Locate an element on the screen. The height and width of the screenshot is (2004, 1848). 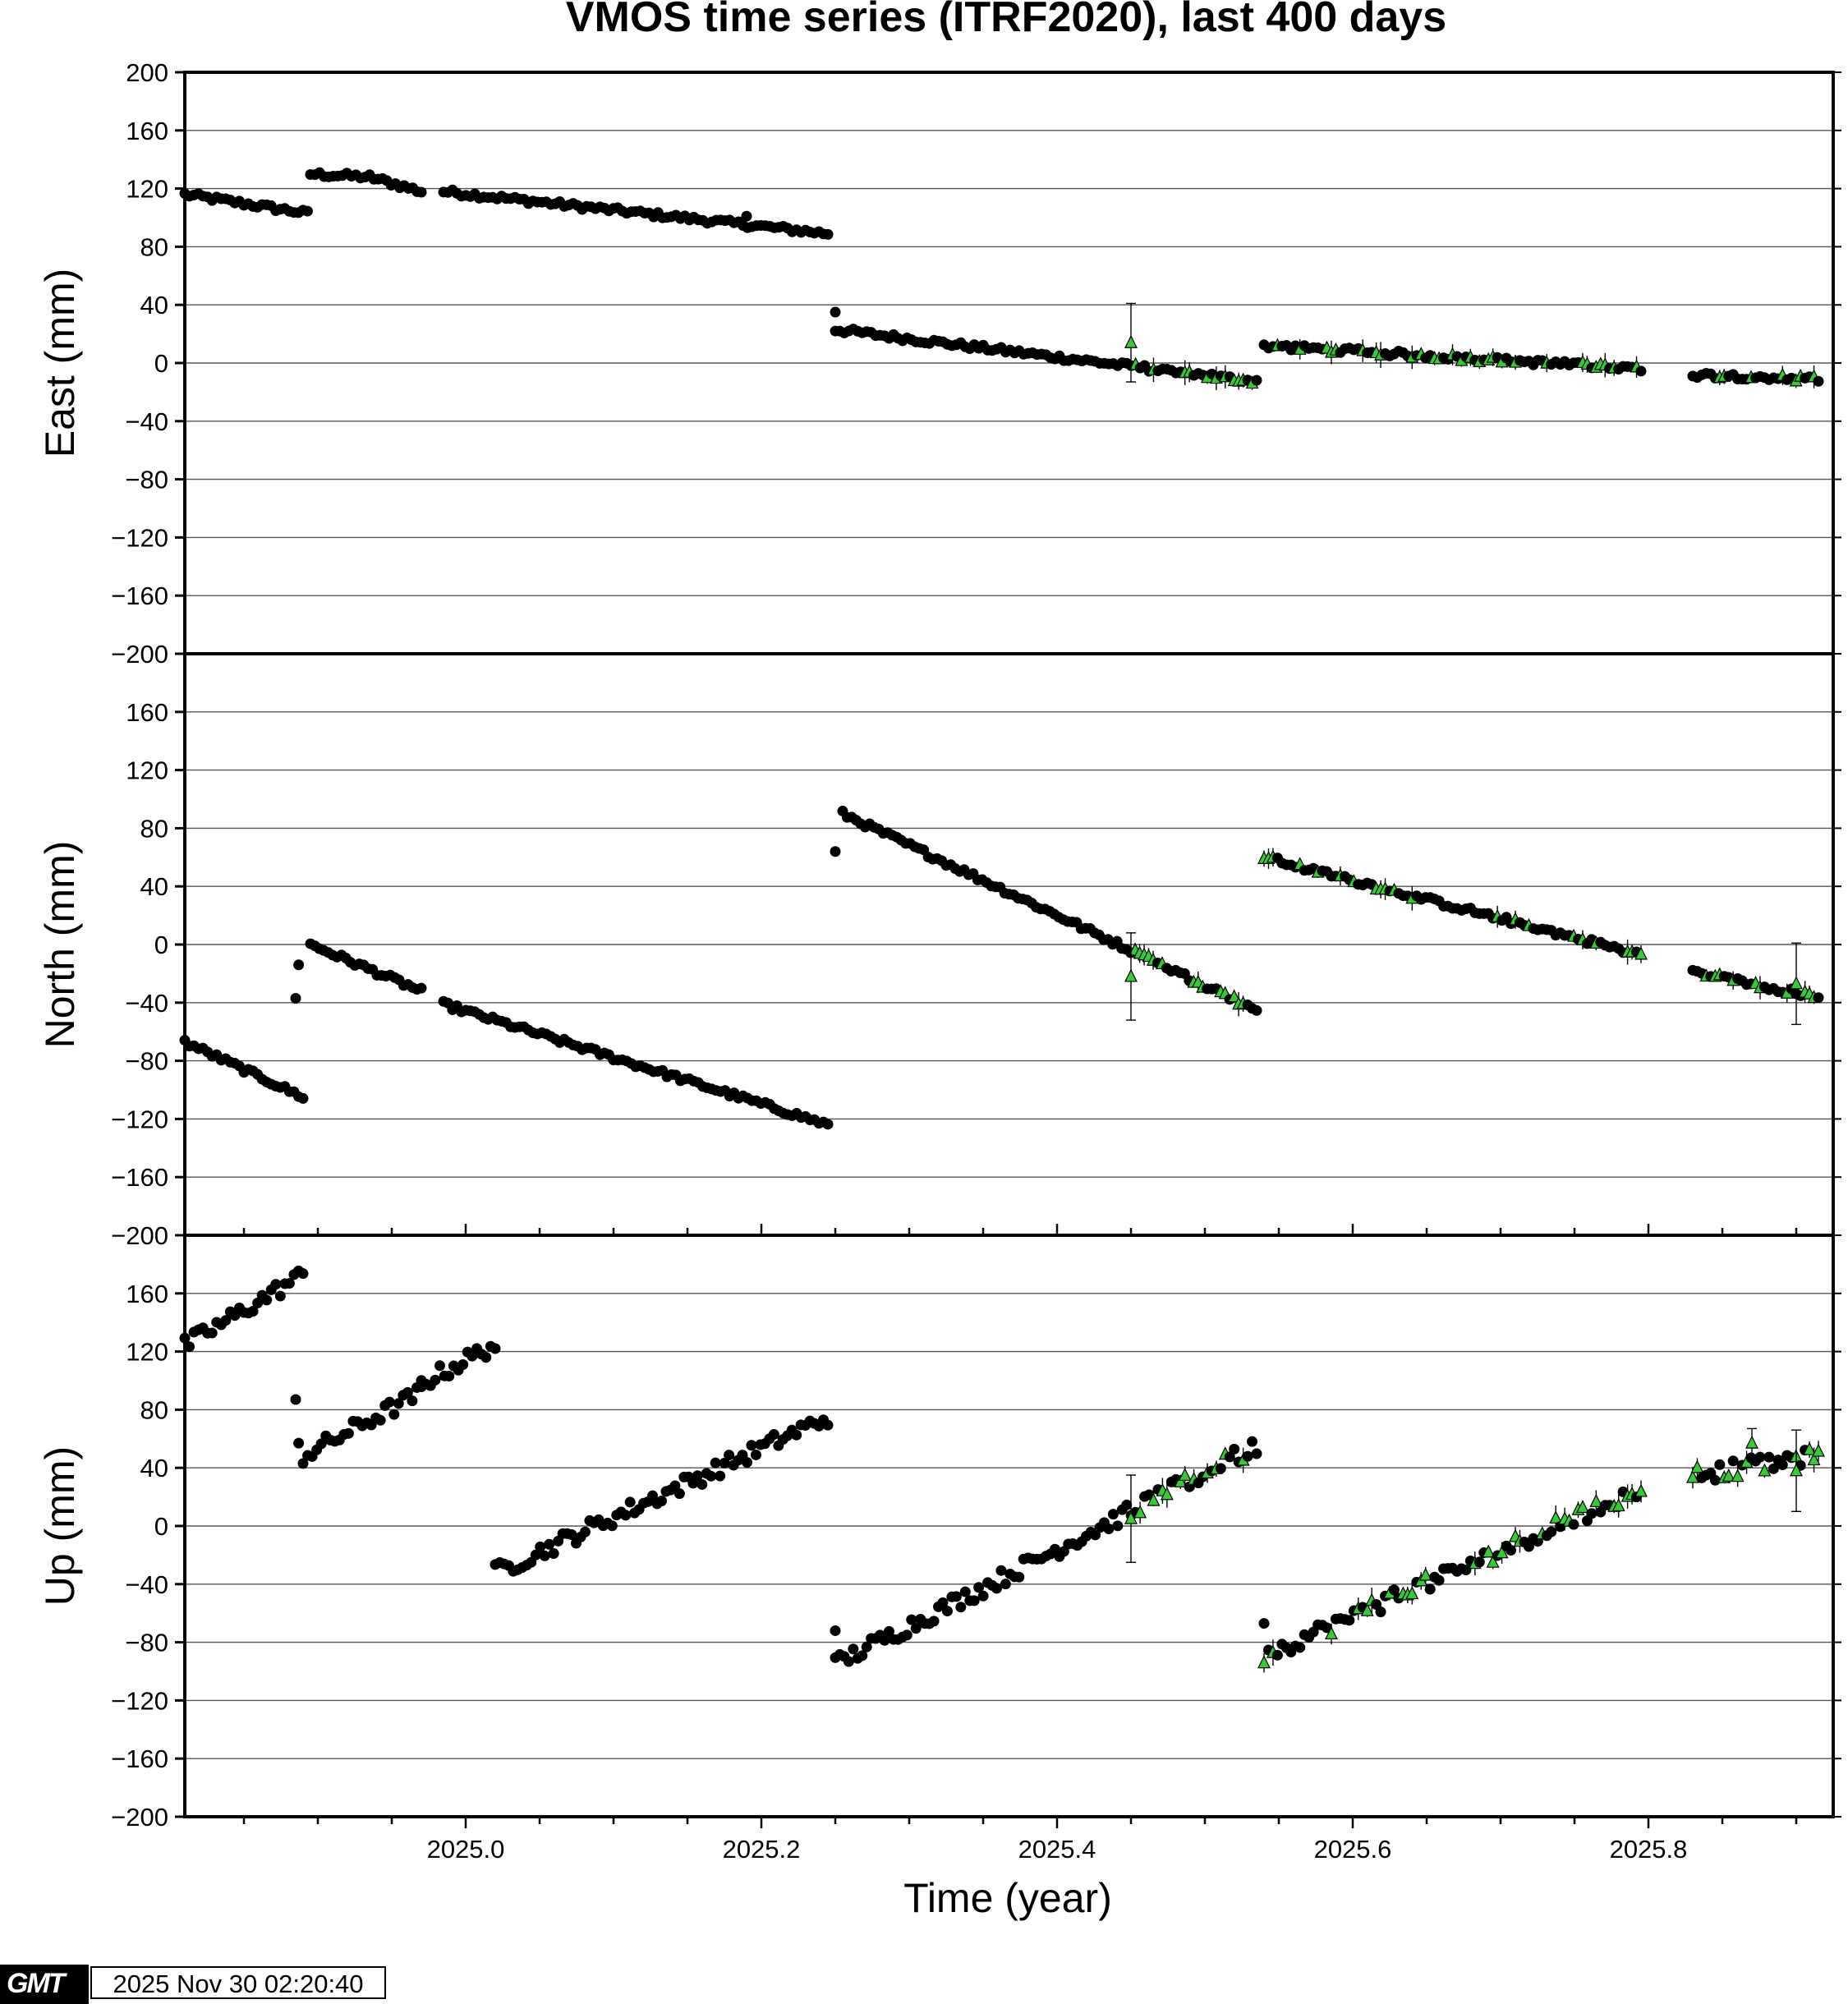
y-tick-label: 40 is located at coordinates (154, 1468).